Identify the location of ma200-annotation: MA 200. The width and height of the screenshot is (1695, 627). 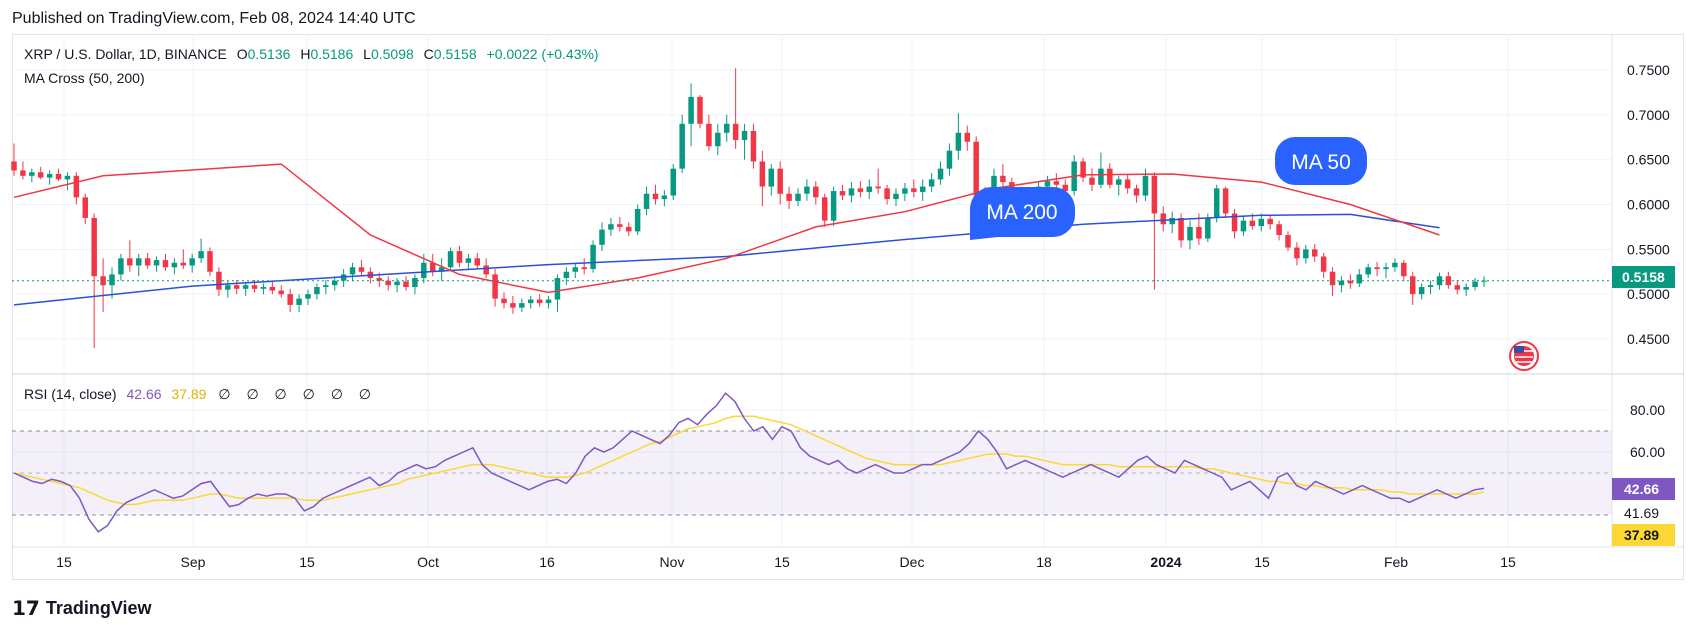
(1022, 213).